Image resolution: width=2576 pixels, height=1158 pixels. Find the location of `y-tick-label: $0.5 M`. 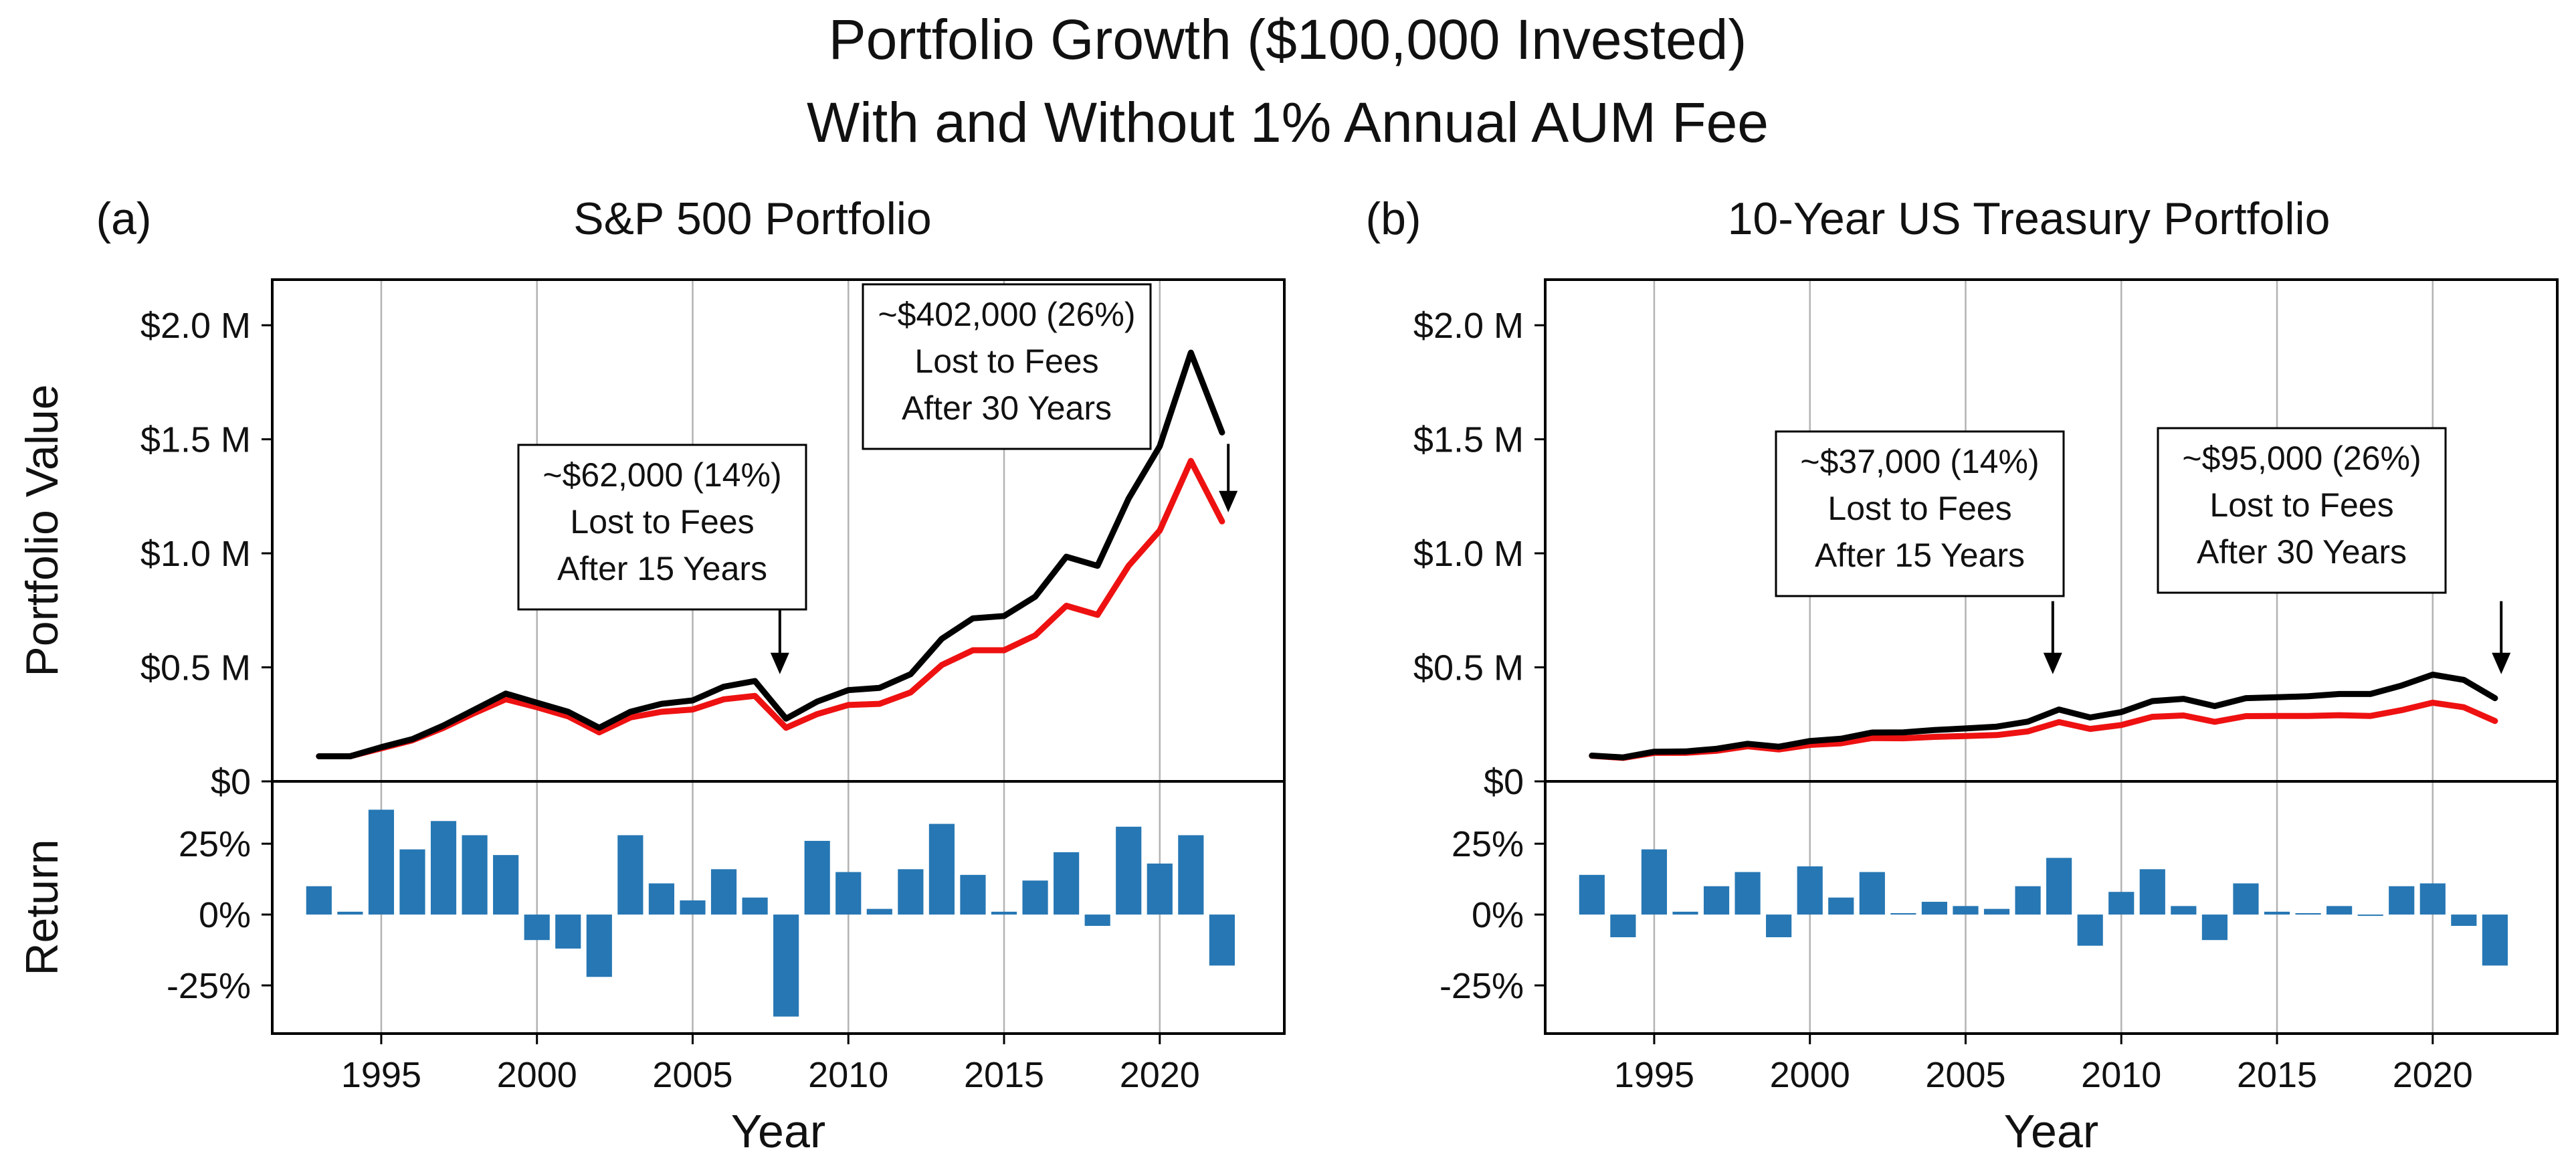

y-tick-label: $0.5 M is located at coordinates (1468, 668).